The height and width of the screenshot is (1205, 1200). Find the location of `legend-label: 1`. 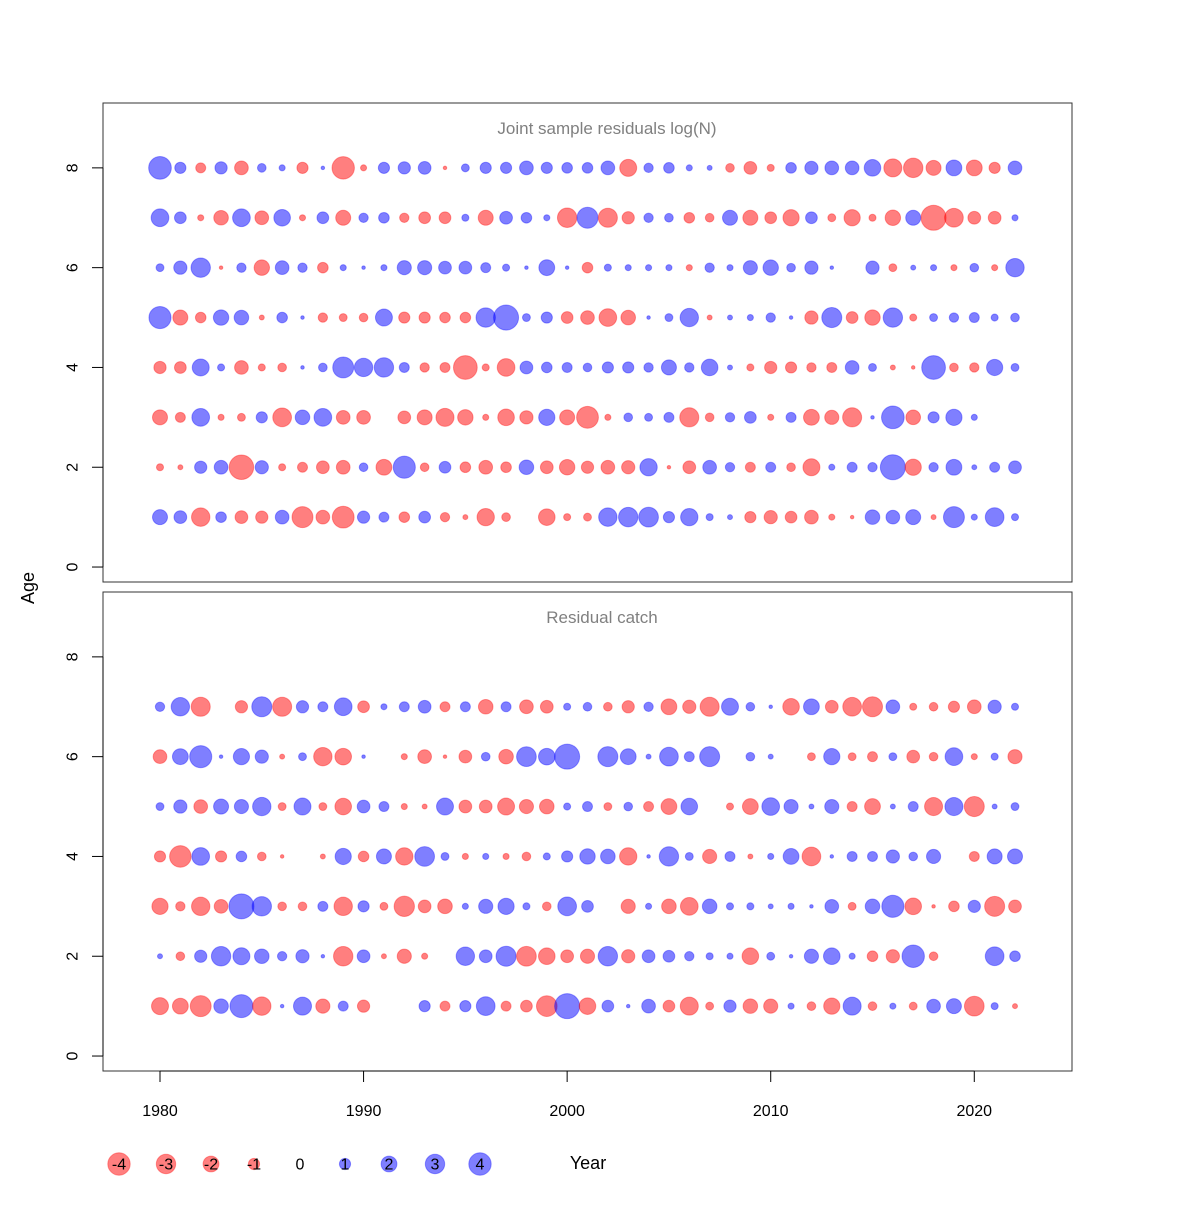

legend-label: 1 is located at coordinates (345, 1165).